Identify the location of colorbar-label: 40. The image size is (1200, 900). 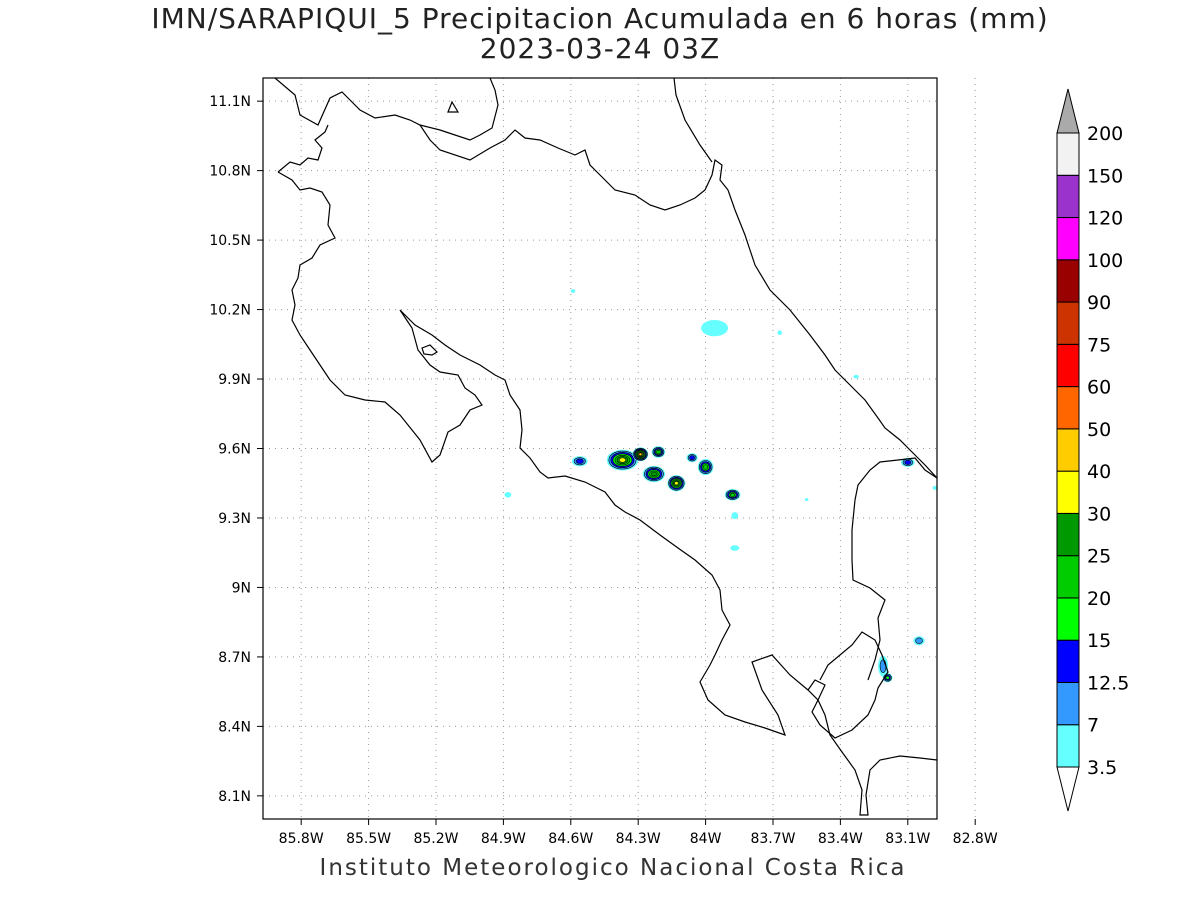
(1099, 472).